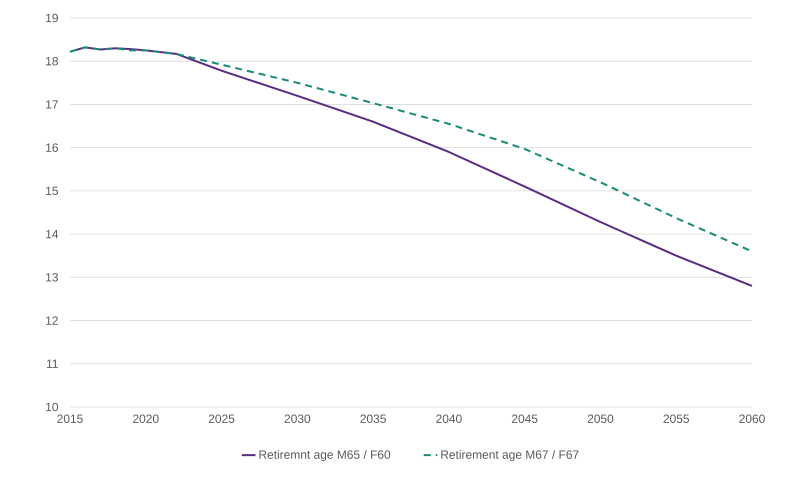  I want to click on x-tick-label: 2035, so click(373, 418).